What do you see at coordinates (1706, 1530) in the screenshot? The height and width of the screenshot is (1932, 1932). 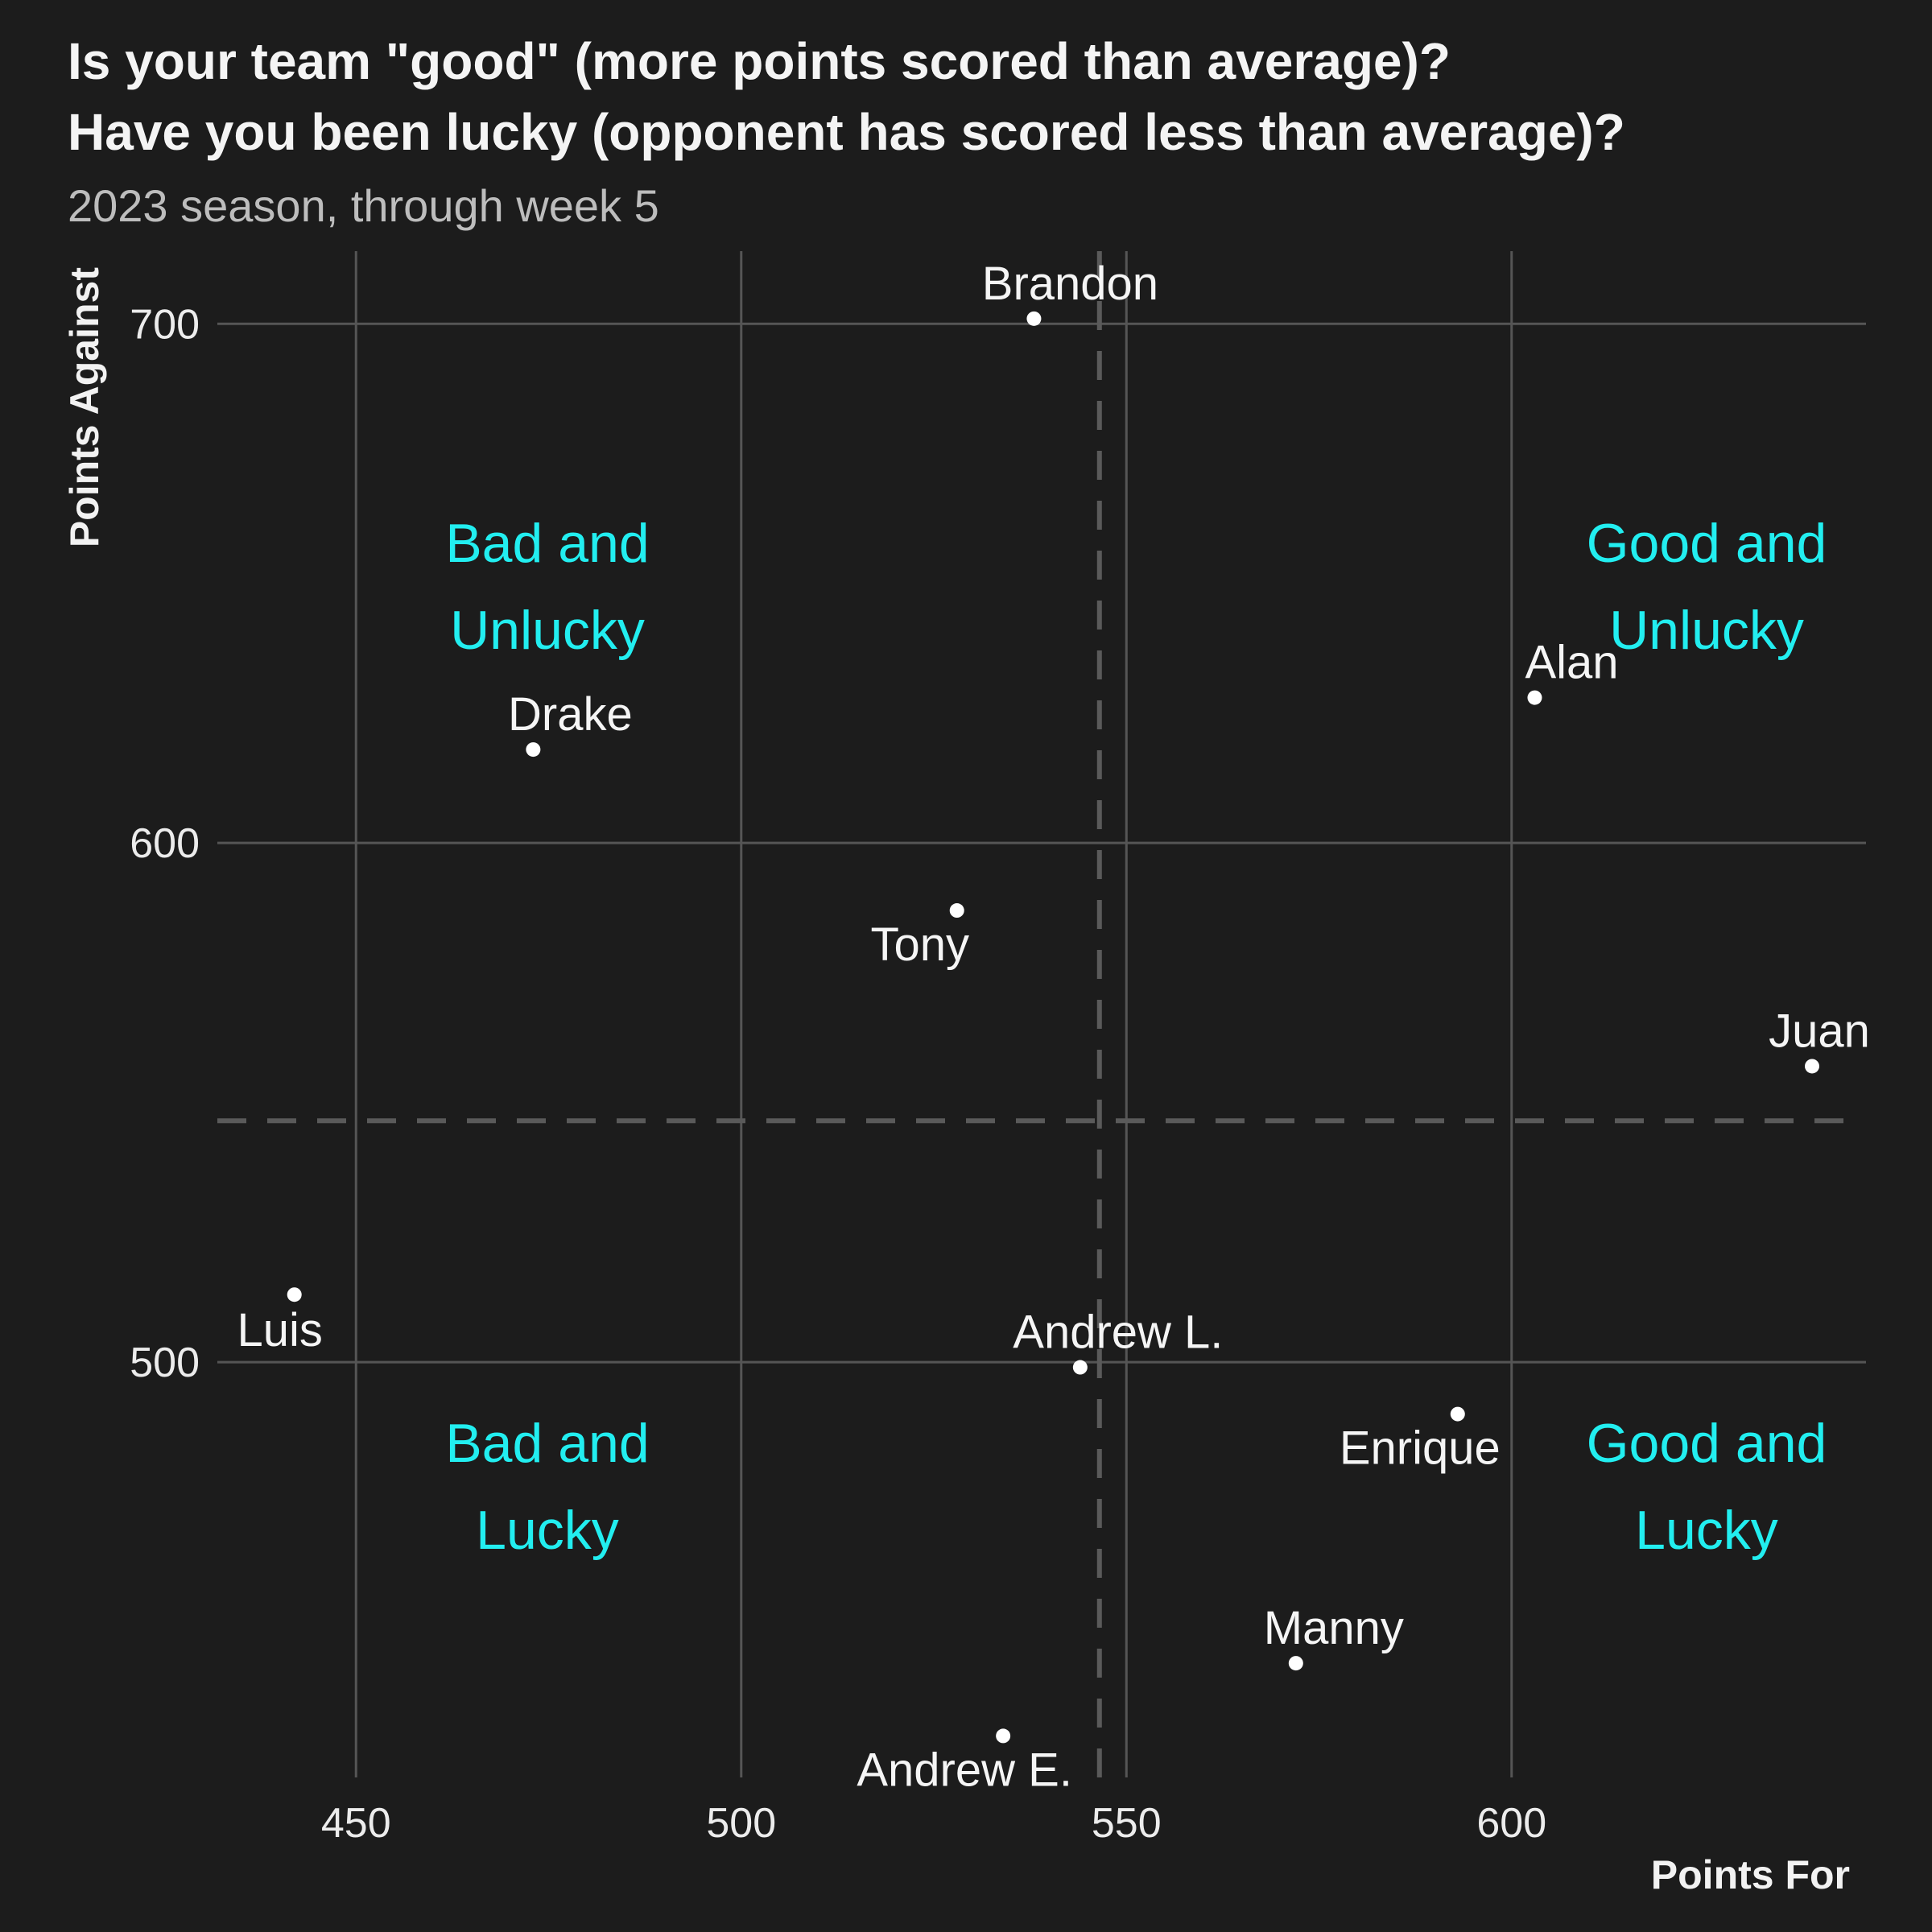 I see `quadrant-label-good-lucky-2: Lucky` at bounding box center [1706, 1530].